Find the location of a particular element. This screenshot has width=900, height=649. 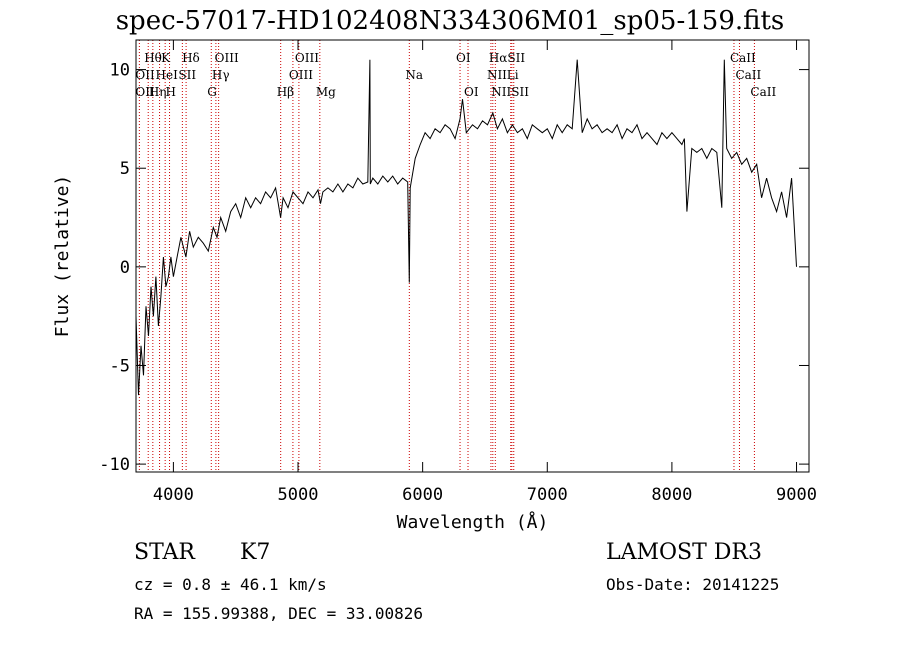

line-label-1: K is located at coordinates (166, 58).